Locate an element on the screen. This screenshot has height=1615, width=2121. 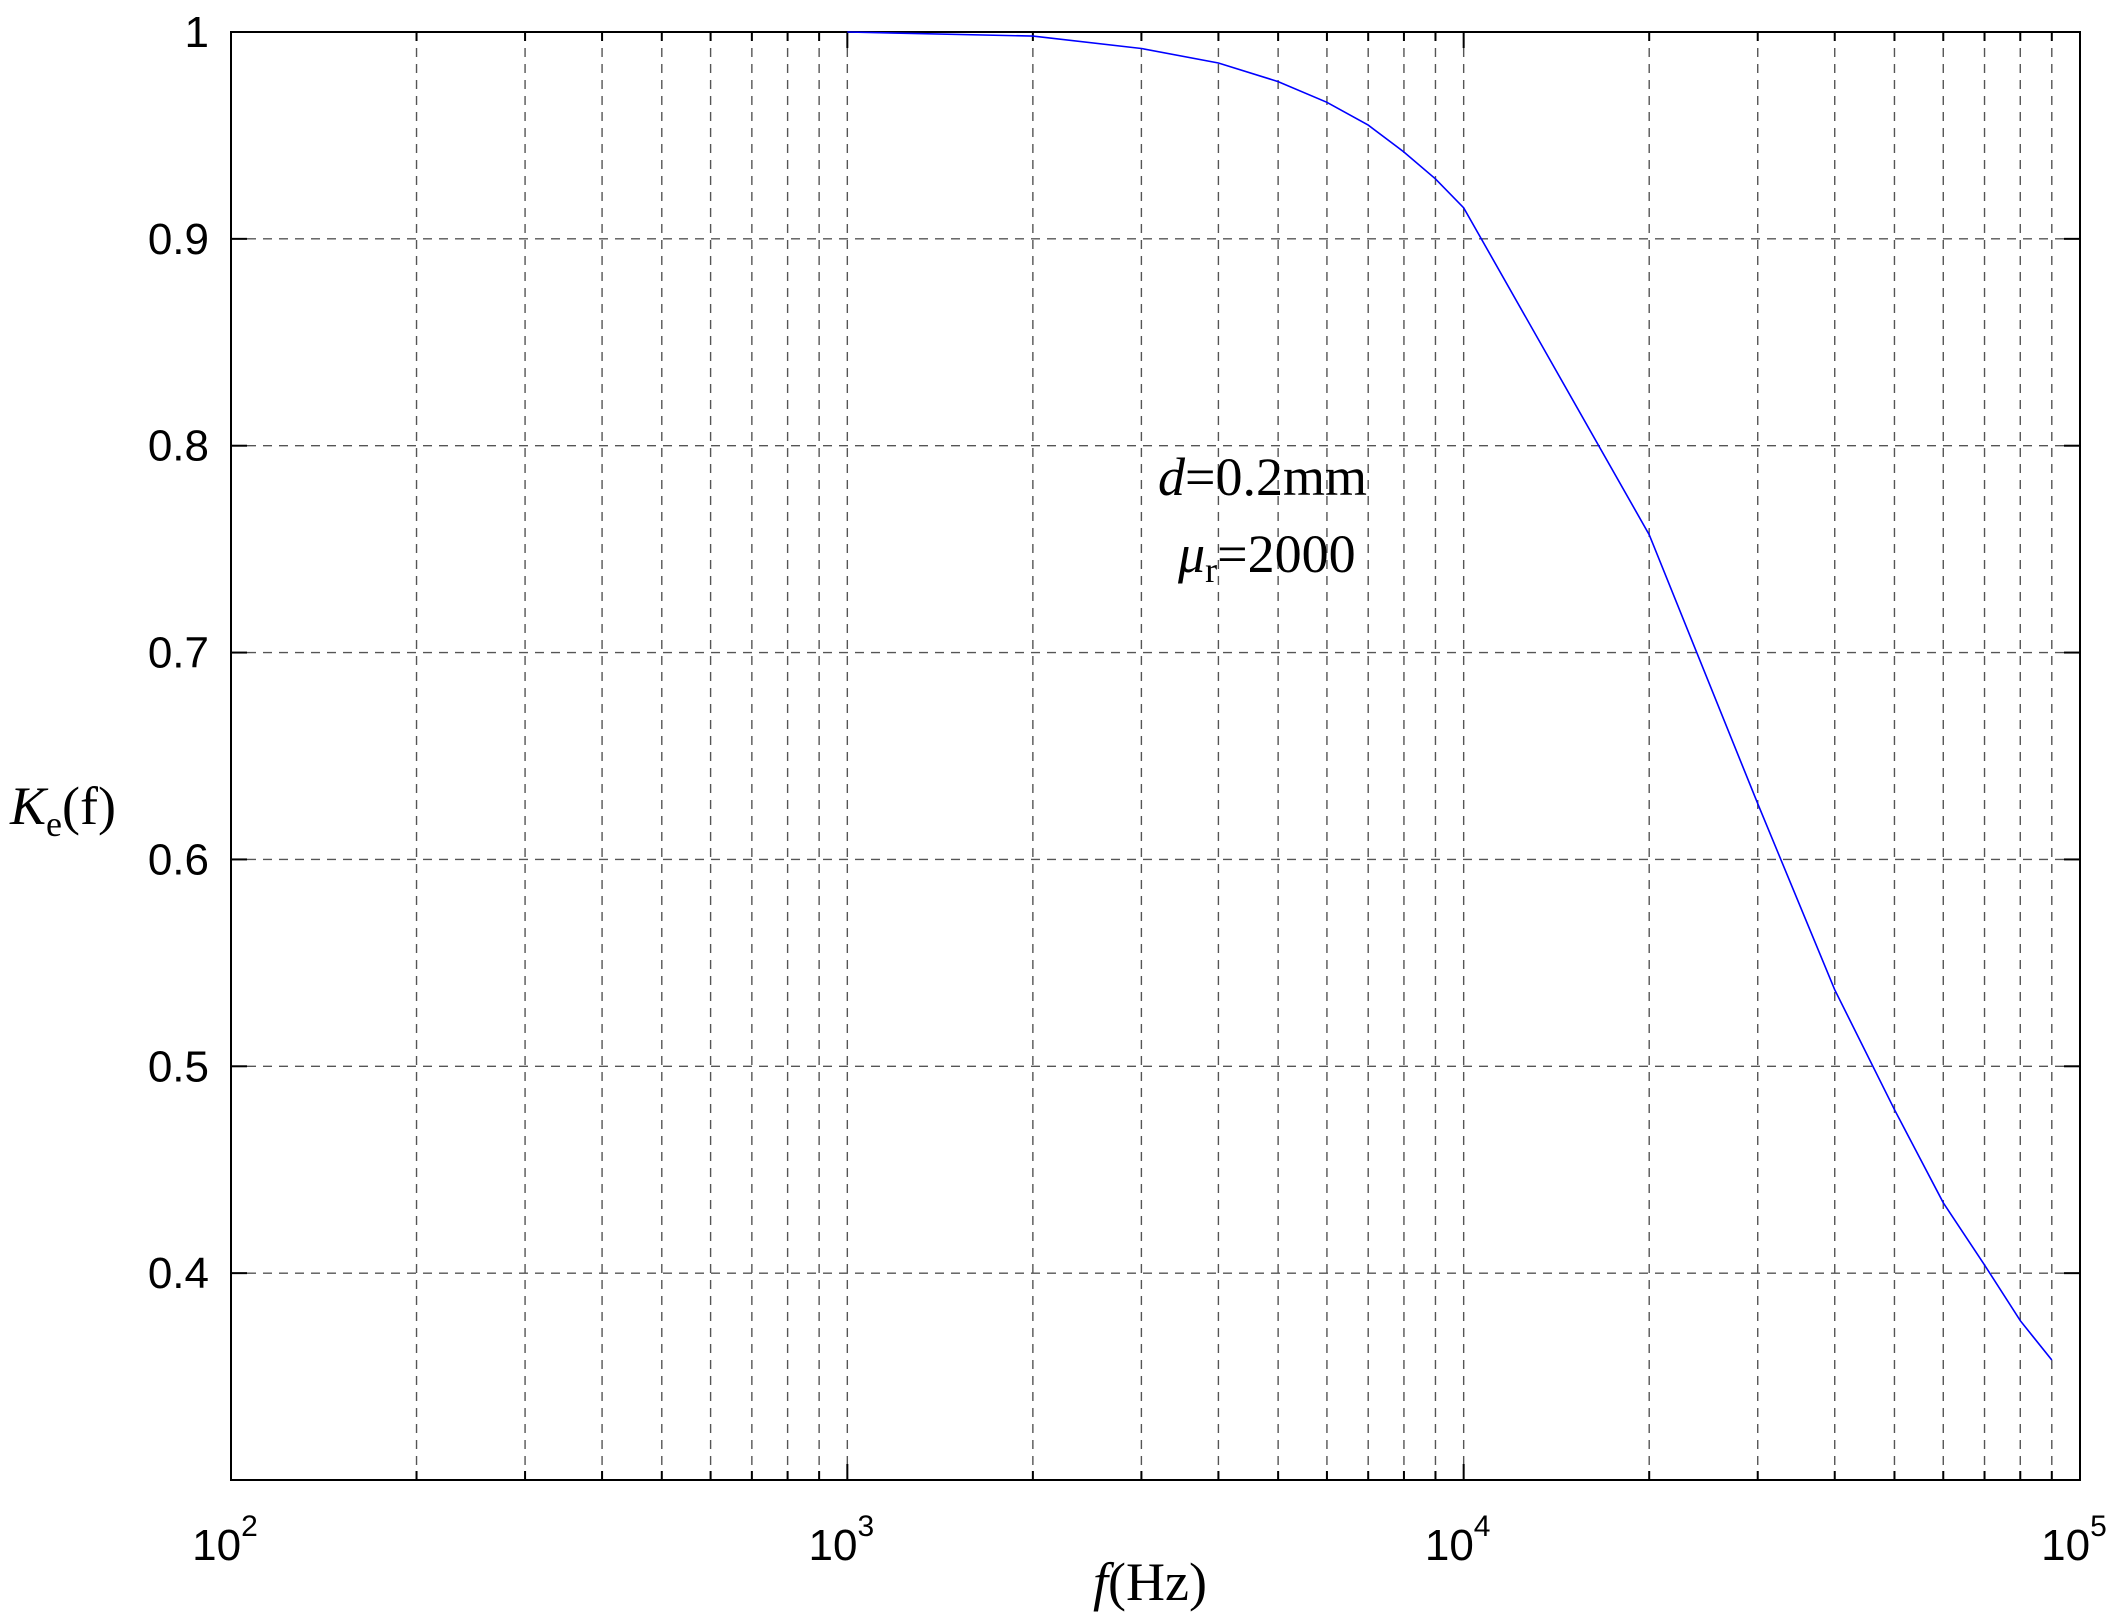
x-tick-labels: 10² 10³ 10⁴ 10⁵ is located at coordinates (1149, 1540).